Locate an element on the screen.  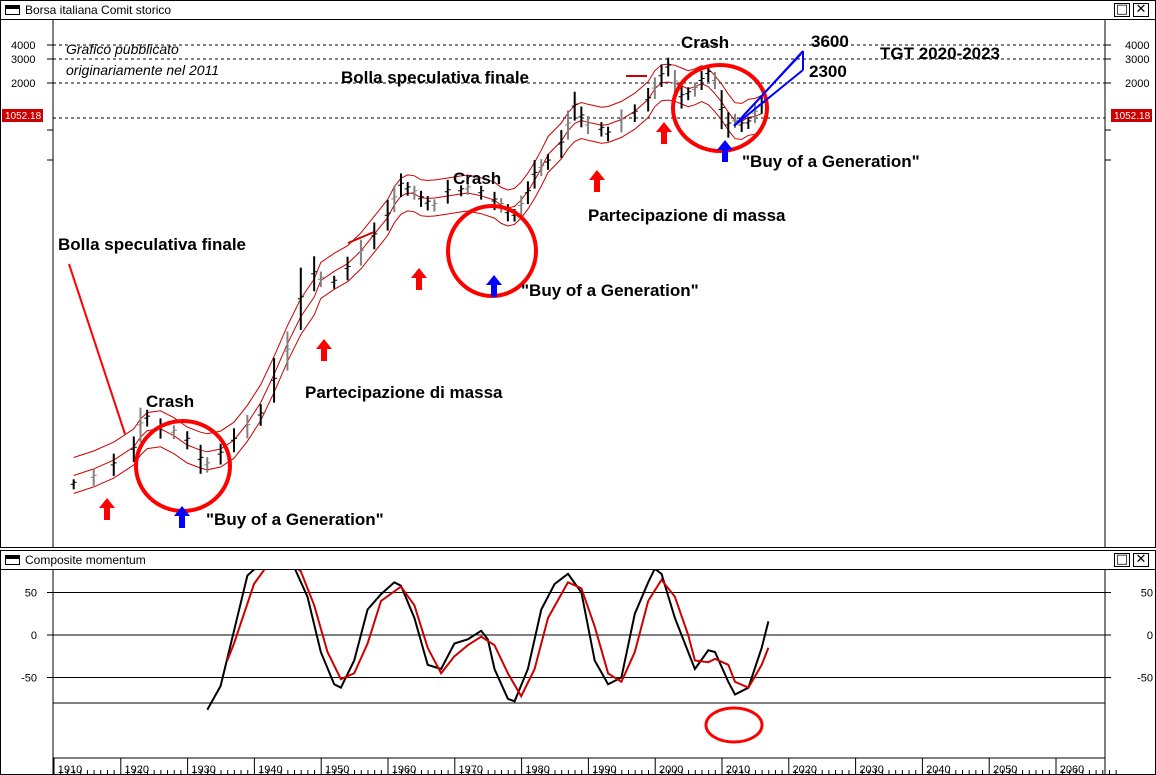
target-lines is located at coordinates (768, 88).